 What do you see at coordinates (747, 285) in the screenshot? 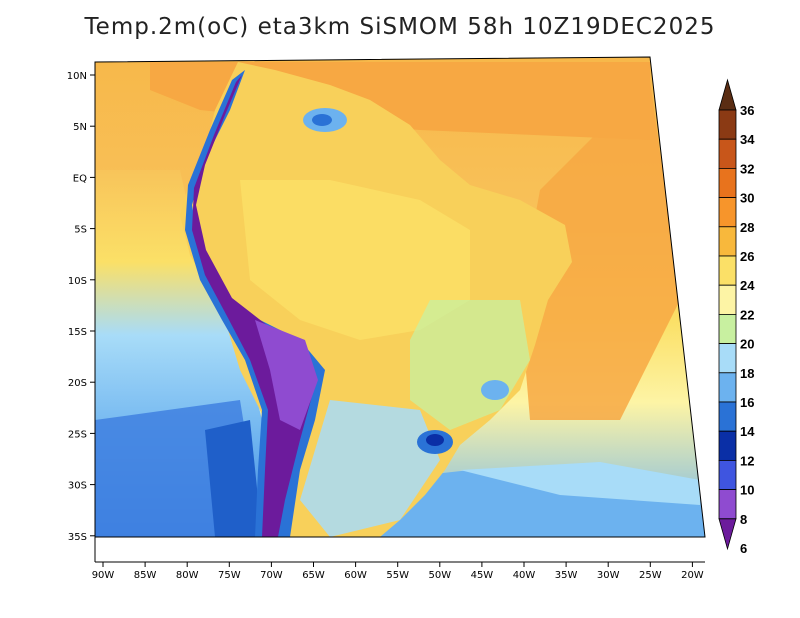
I see `colorbar-label: 24` at bounding box center [747, 285].